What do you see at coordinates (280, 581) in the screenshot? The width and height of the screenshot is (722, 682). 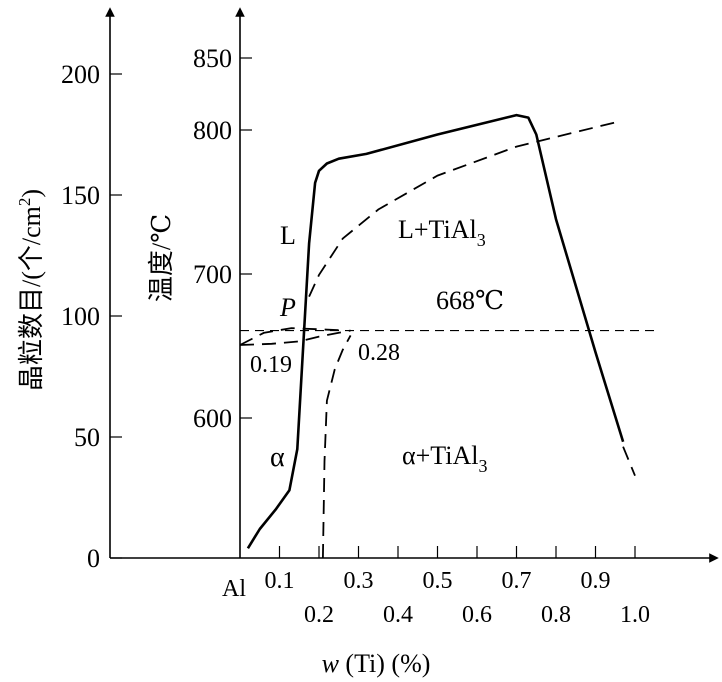 I see `x-tick-label-upper: 0.1` at bounding box center [280, 581].